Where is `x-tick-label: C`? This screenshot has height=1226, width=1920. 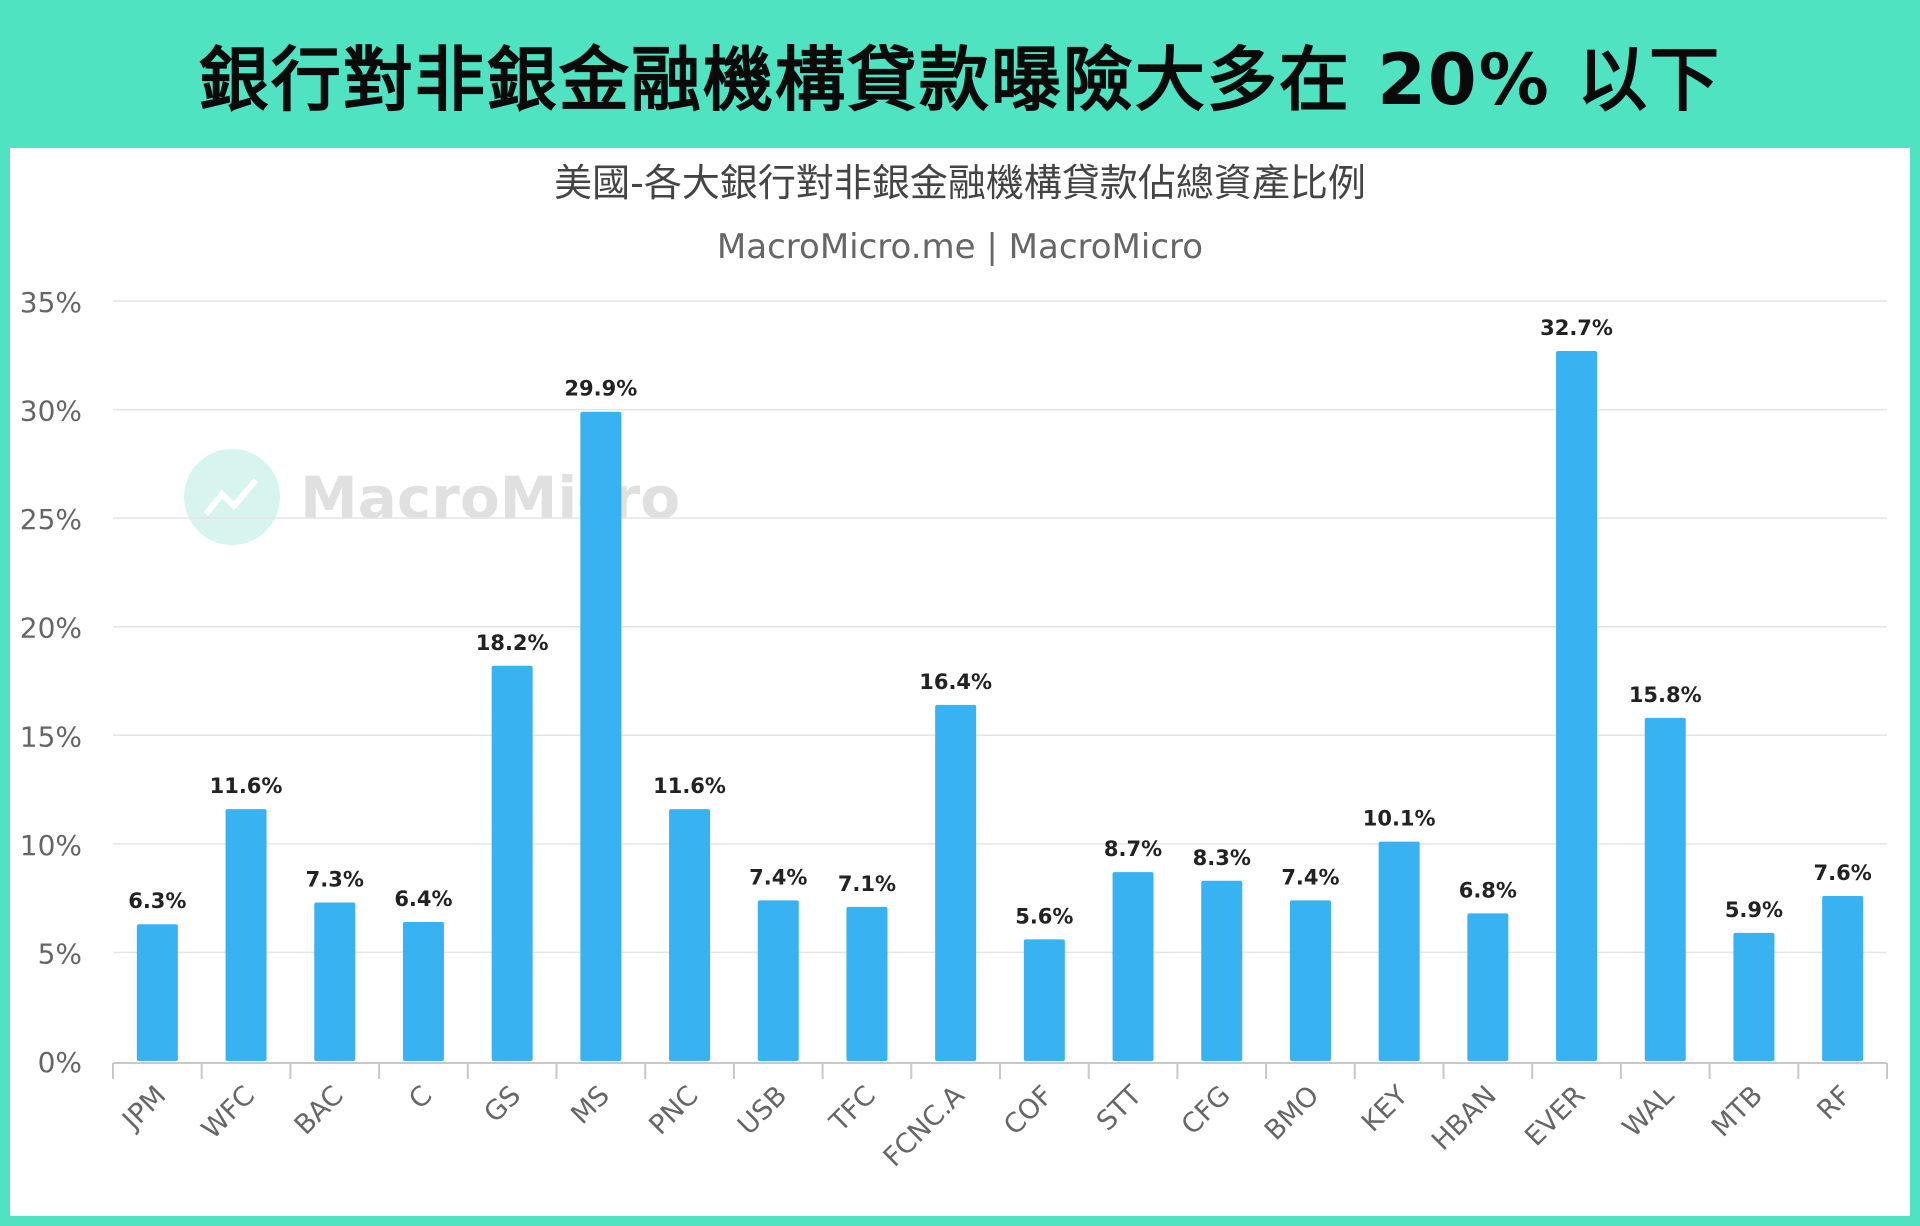 x-tick-label: C is located at coordinates (420, 1097).